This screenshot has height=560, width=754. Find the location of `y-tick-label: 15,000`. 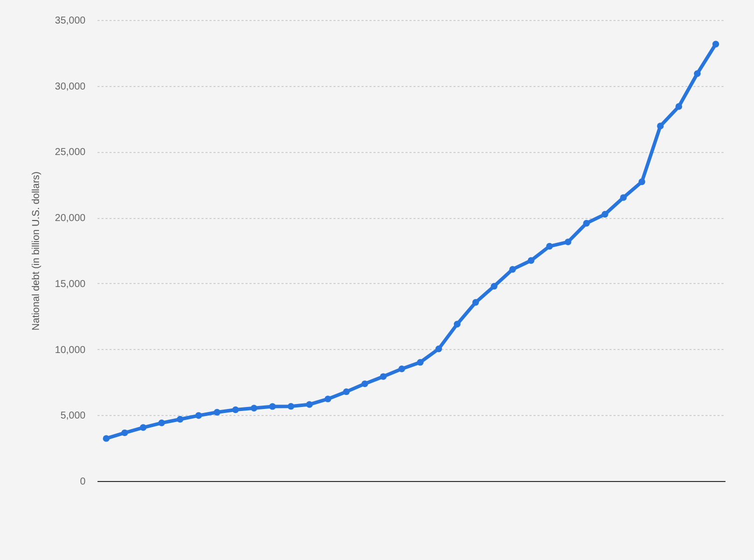

y-tick-label: 15,000 is located at coordinates (70, 284).